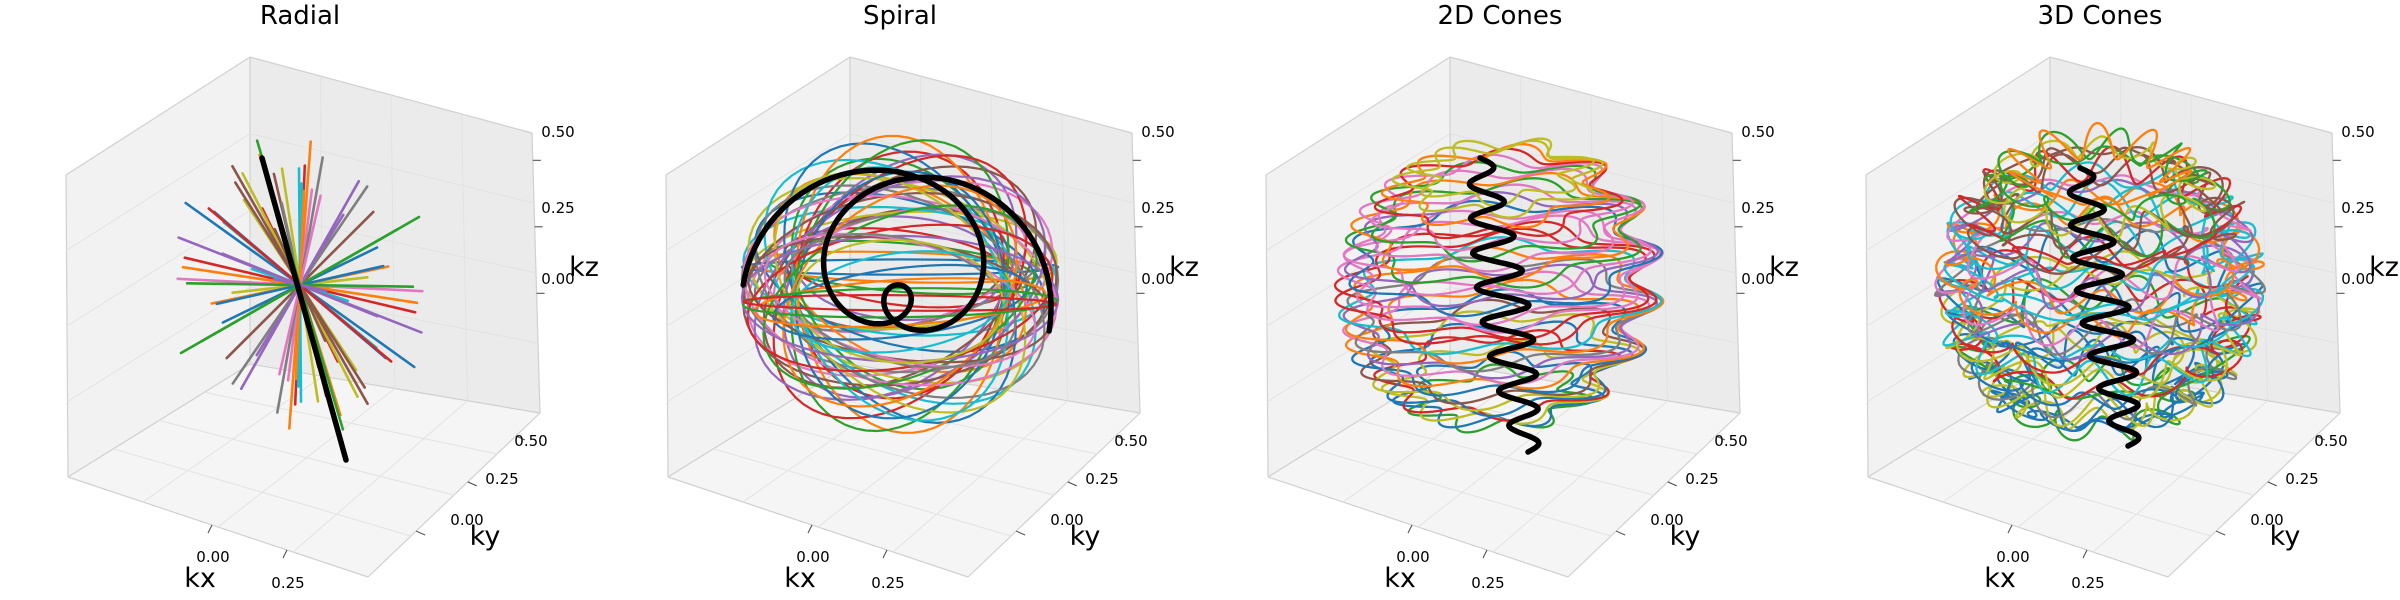 The image size is (2400, 600). Describe the element at coordinates (900, 16) in the screenshot. I see `panel-title: Spiral` at that location.